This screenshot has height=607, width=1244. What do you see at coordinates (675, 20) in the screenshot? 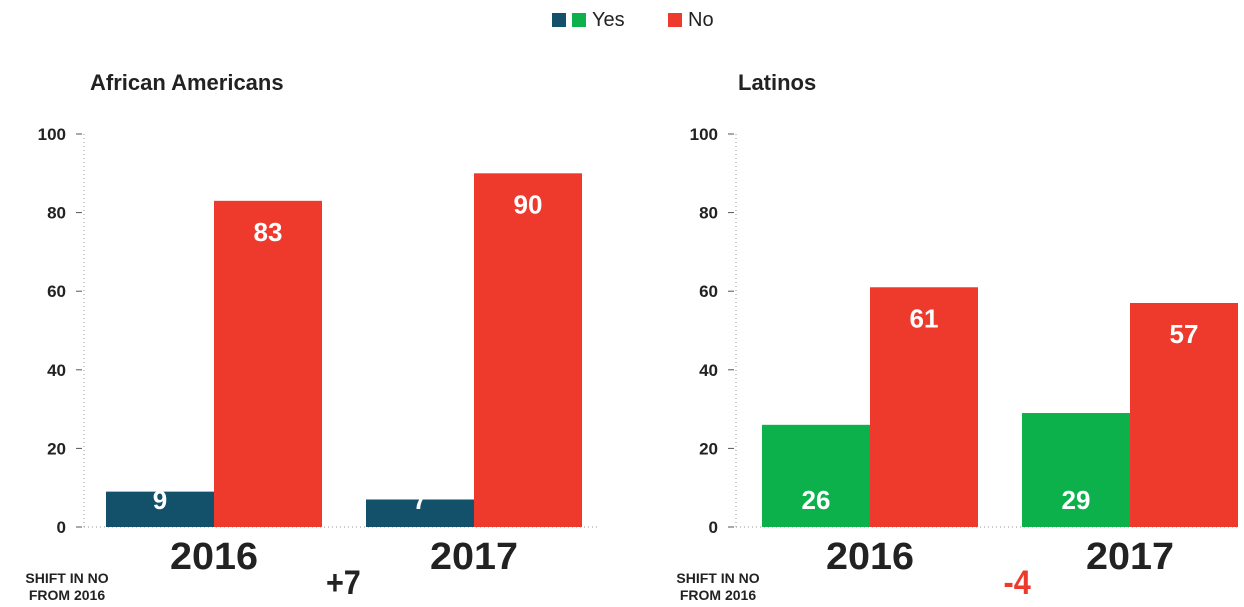
I see `legend-swatch-no` at bounding box center [675, 20].